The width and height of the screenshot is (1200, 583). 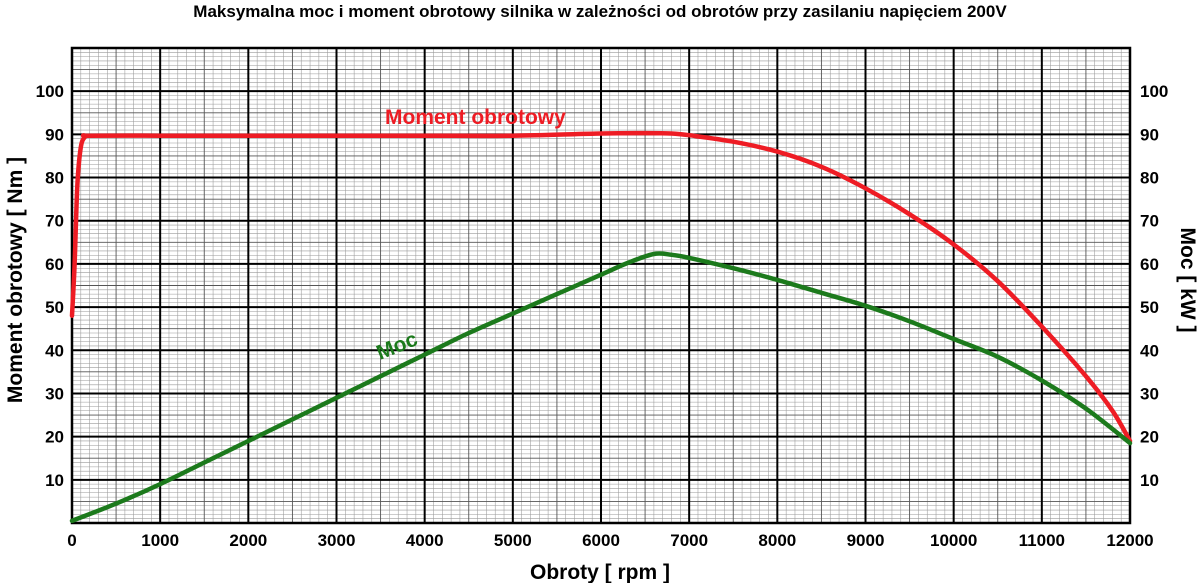 What do you see at coordinates (1149, 178) in the screenshot?
I see `y-tick-label-right: 80` at bounding box center [1149, 178].